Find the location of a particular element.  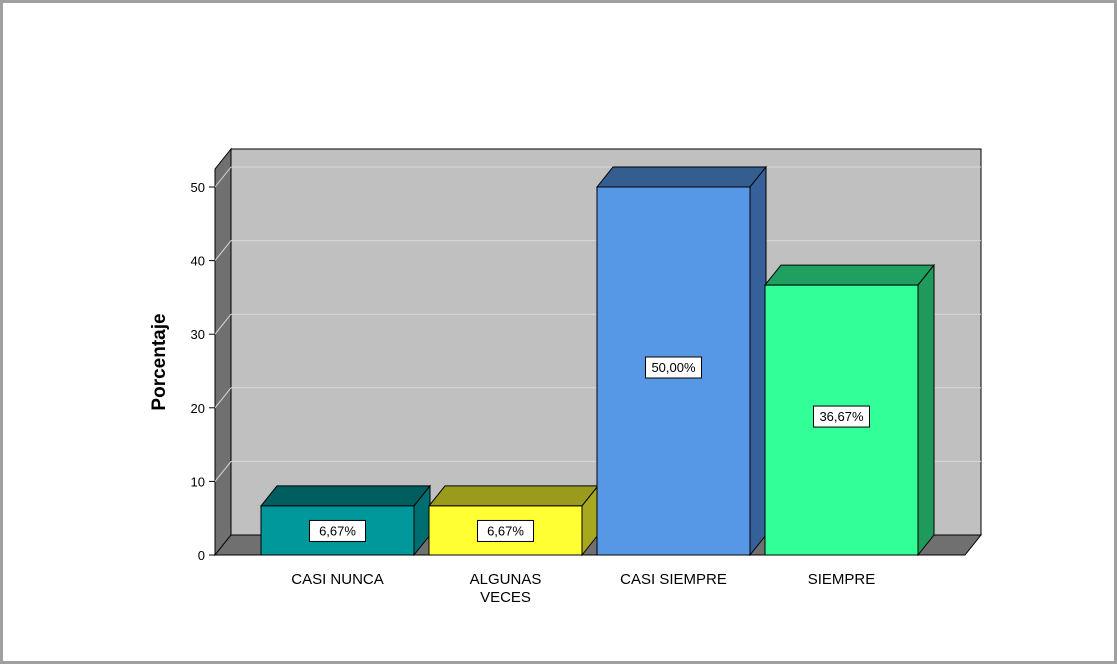

y-tick-label: 30 is located at coordinates (198, 334).